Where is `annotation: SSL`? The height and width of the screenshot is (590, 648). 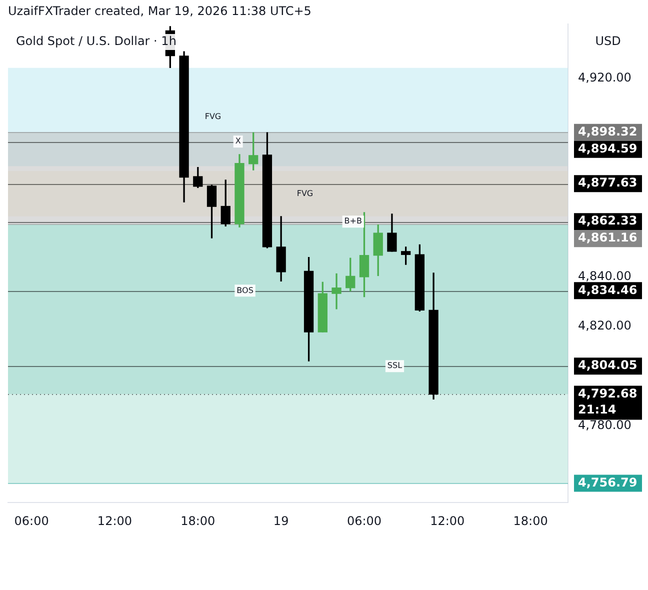
annotation: SSL is located at coordinates (395, 365).